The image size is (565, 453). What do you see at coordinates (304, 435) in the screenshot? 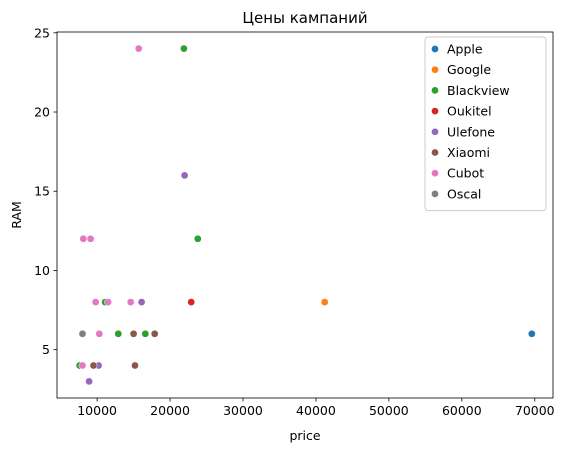
I see `x-axis-label: price` at bounding box center [304, 435].